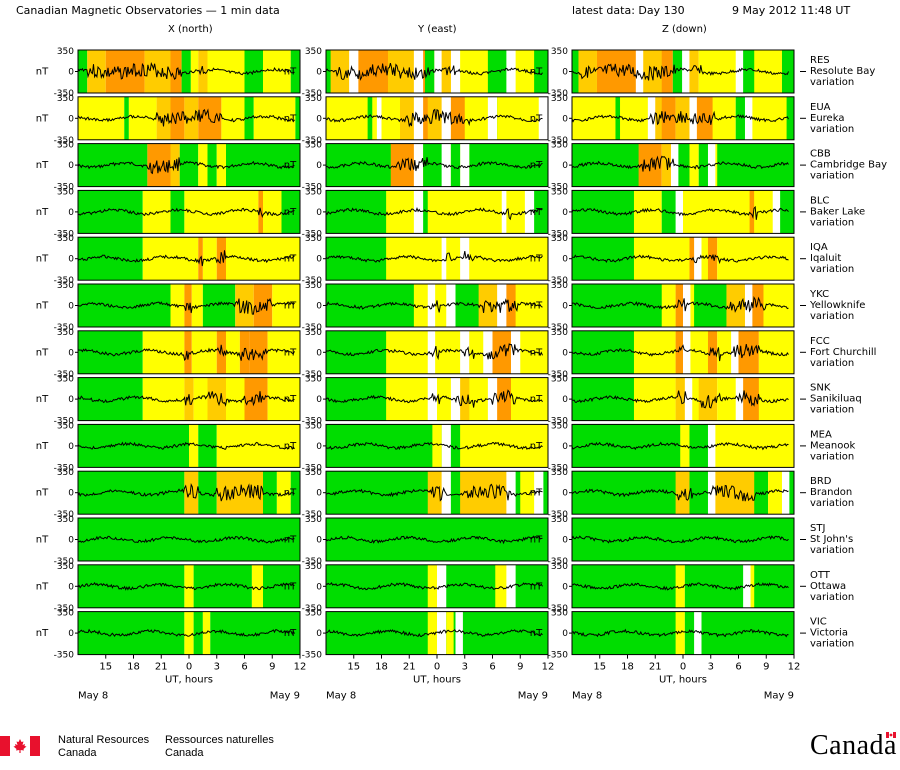 Image resolution: width=900 pixels, height=770 pixels. I want to click on wordmark-flag-icon, so click(891, 735).